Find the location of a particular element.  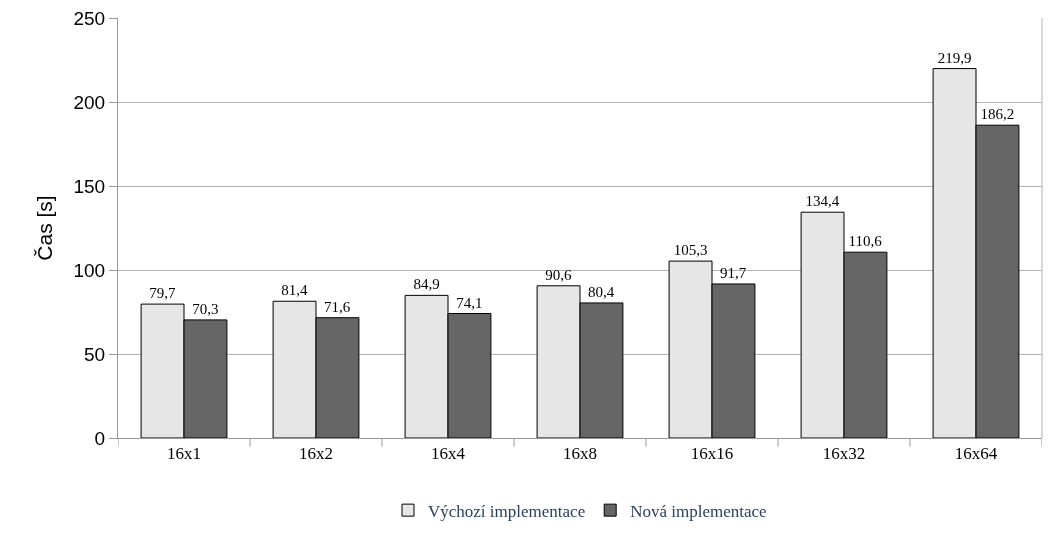

legend-label: Nová implementace is located at coordinates (698, 511).